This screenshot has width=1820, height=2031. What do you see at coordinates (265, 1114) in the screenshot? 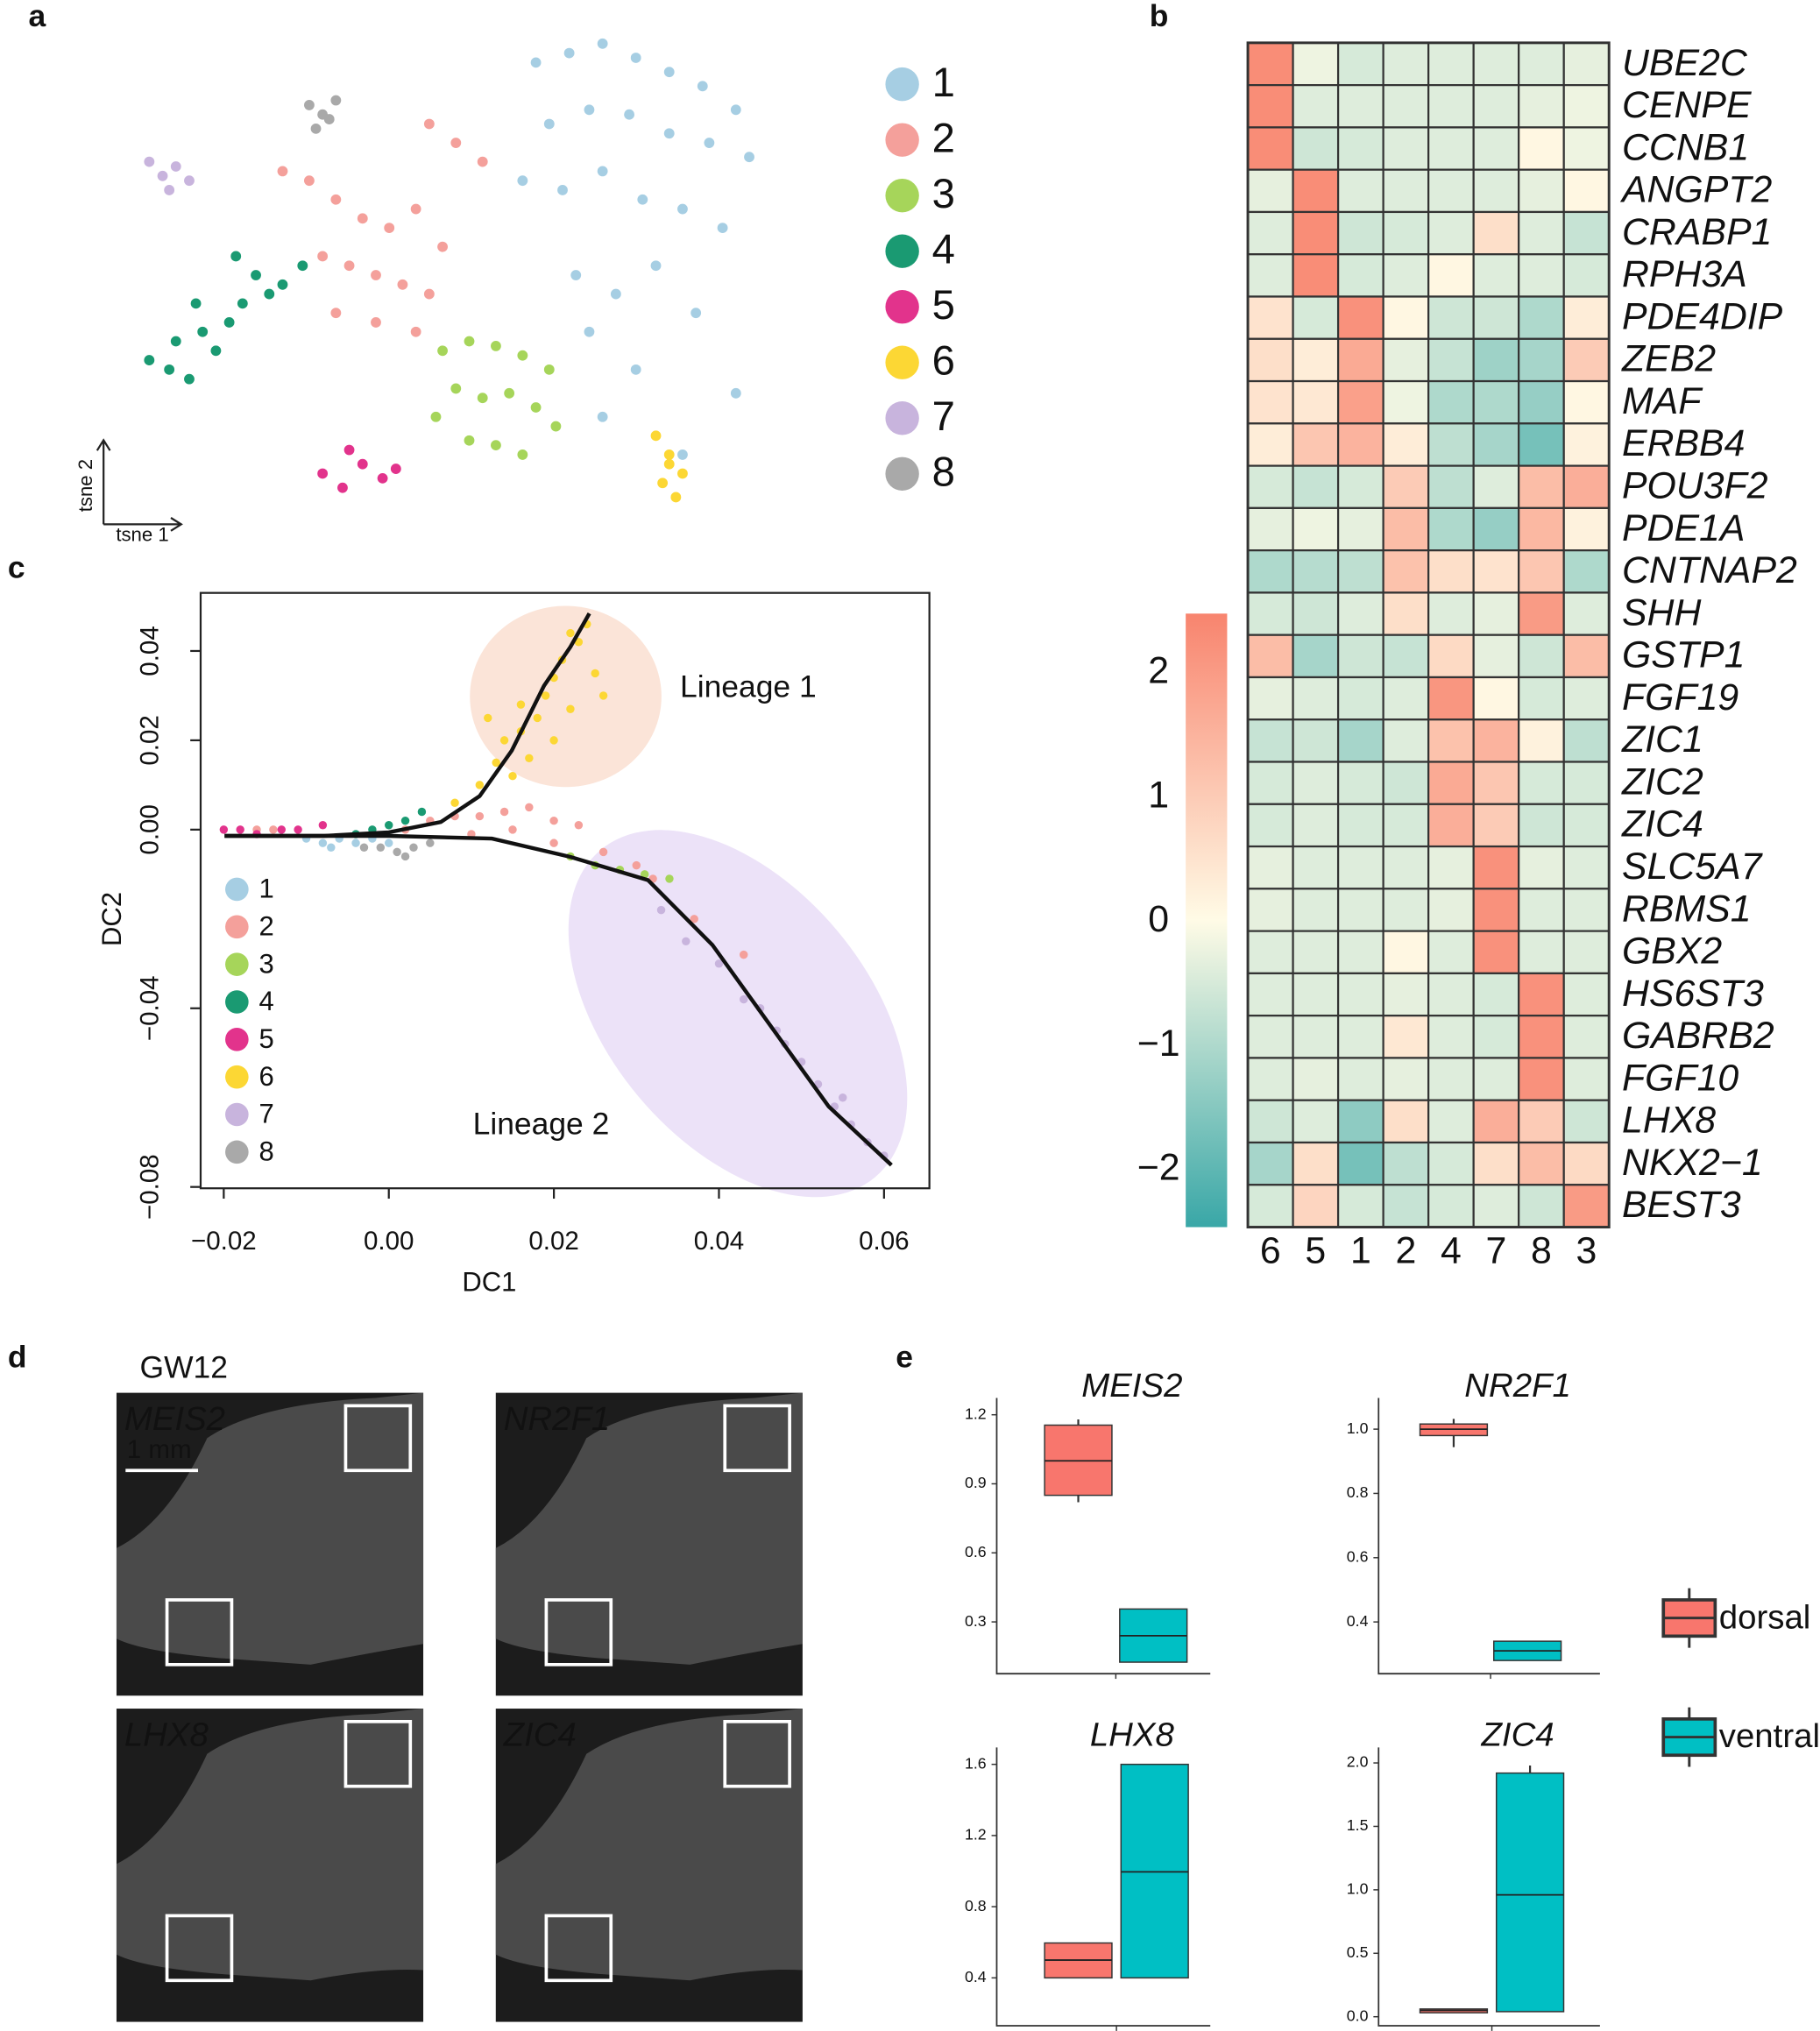
I see `legend-label: 7` at bounding box center [265, 1114].